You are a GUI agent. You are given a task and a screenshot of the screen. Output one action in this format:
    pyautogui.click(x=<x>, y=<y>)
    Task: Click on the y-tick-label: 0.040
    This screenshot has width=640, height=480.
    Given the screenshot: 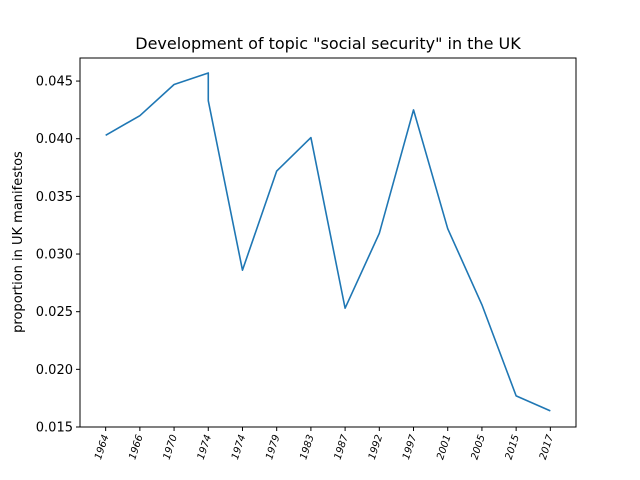 What is the action you would take?
    pyautogui.click(x=54, y=139)
    